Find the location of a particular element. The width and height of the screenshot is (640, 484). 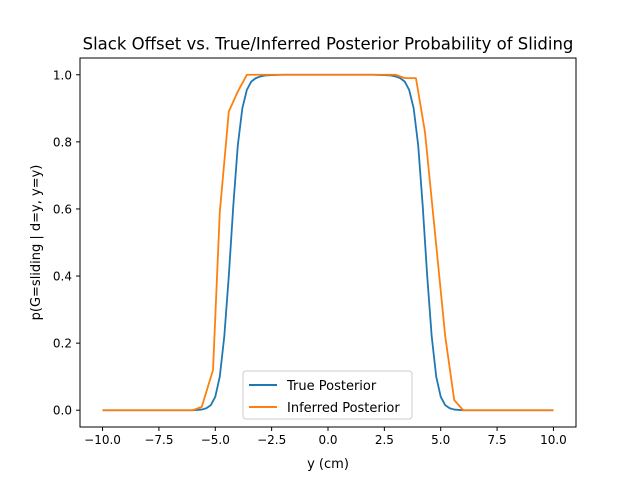

x-axis: −10.0 −7.5 −5.0 −2.5 0.0 2.5 5.0 7.5 10.0 is located at coordinates (325, 437).